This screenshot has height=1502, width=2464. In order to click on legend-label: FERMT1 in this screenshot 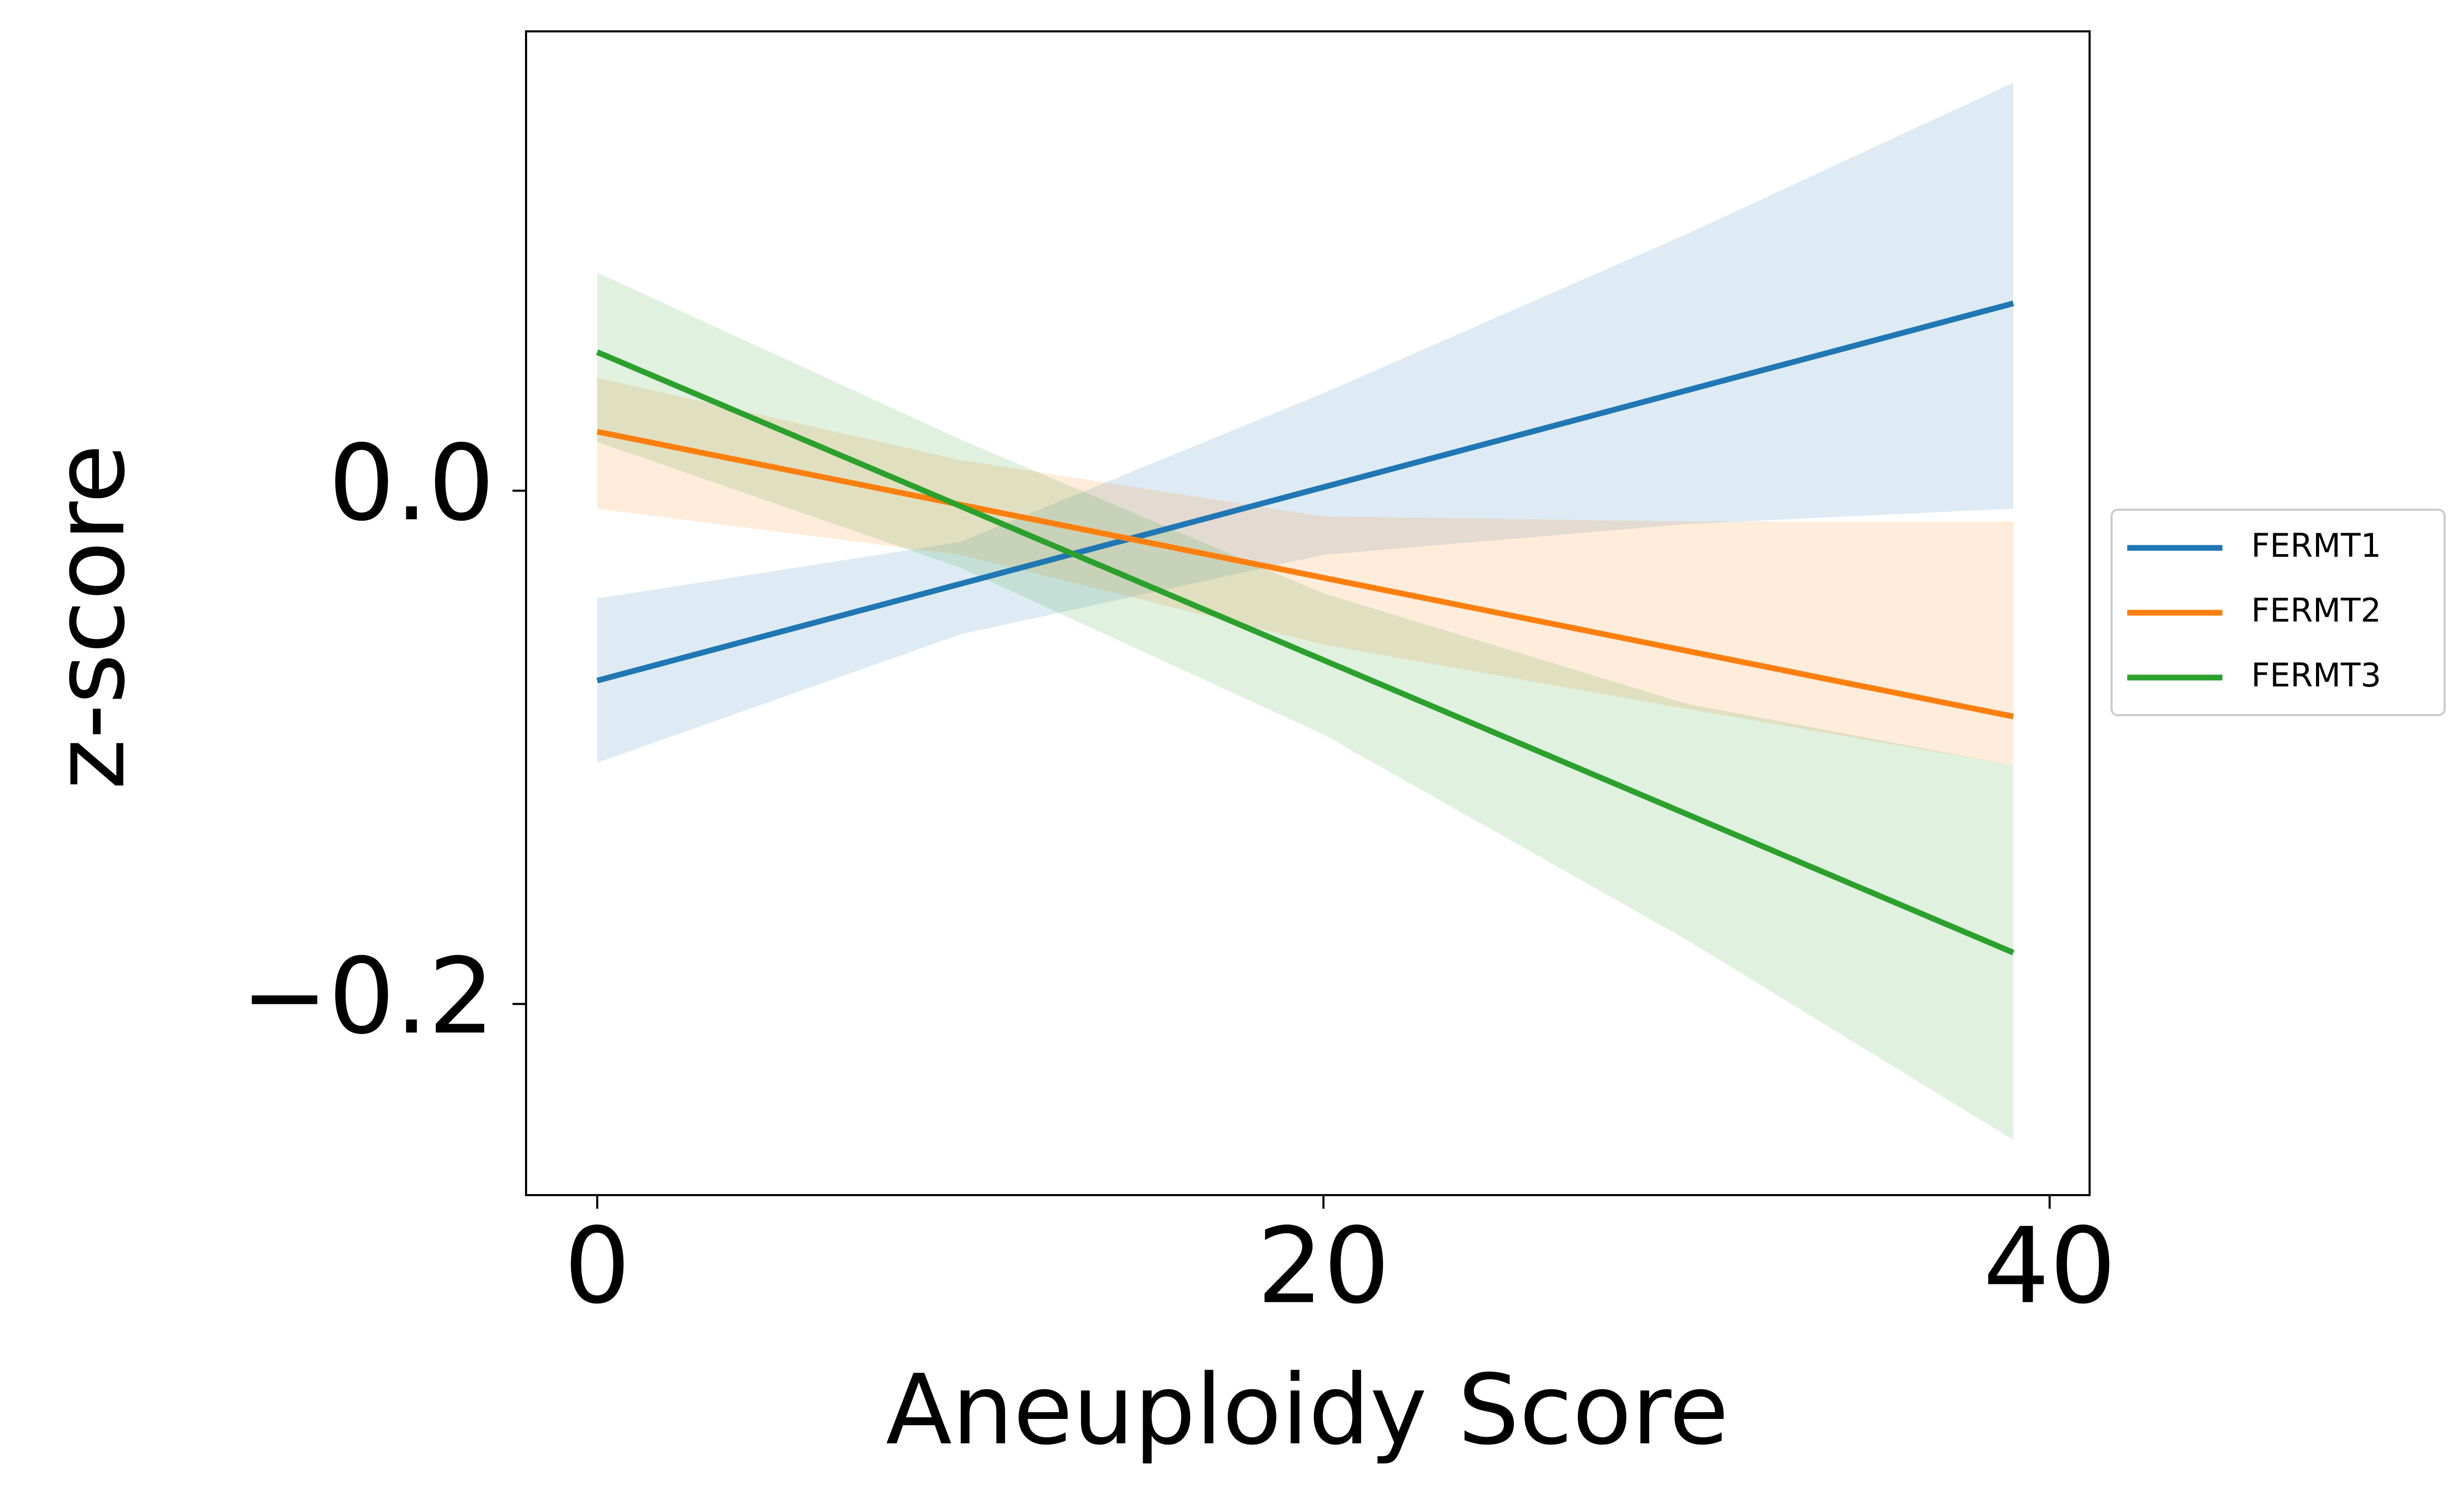, I will do `click(2316, 545)`.